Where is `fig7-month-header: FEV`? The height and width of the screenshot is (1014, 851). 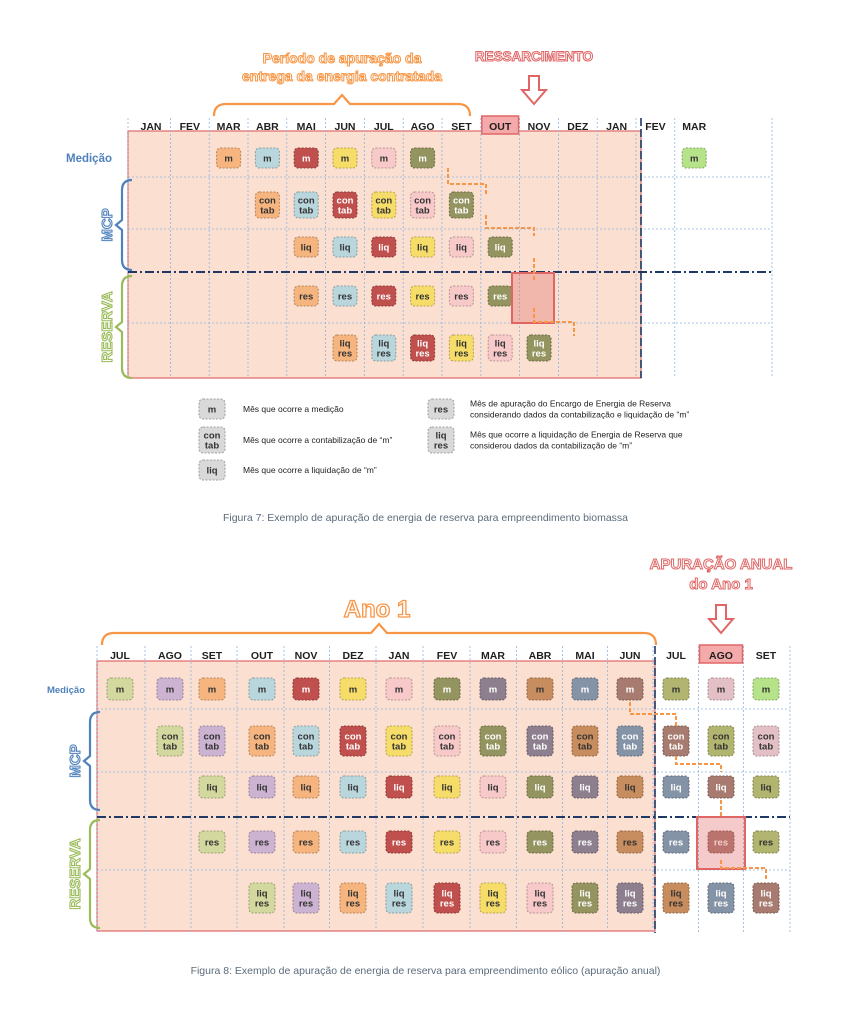 fig7-month-header: FEV is located at coordinates (655, 127).